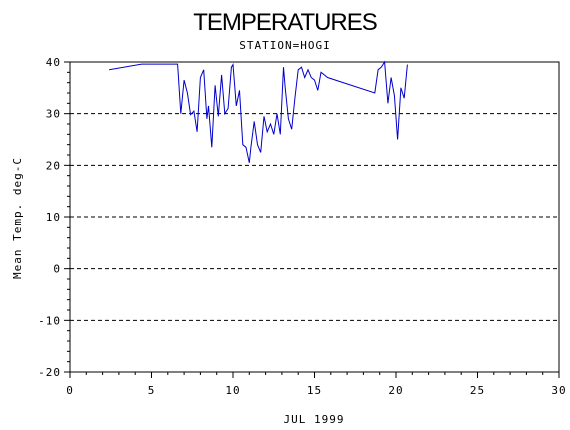 The height and width of the screenshot is (430, 570). I want to click on series-line, so click(258, 111).